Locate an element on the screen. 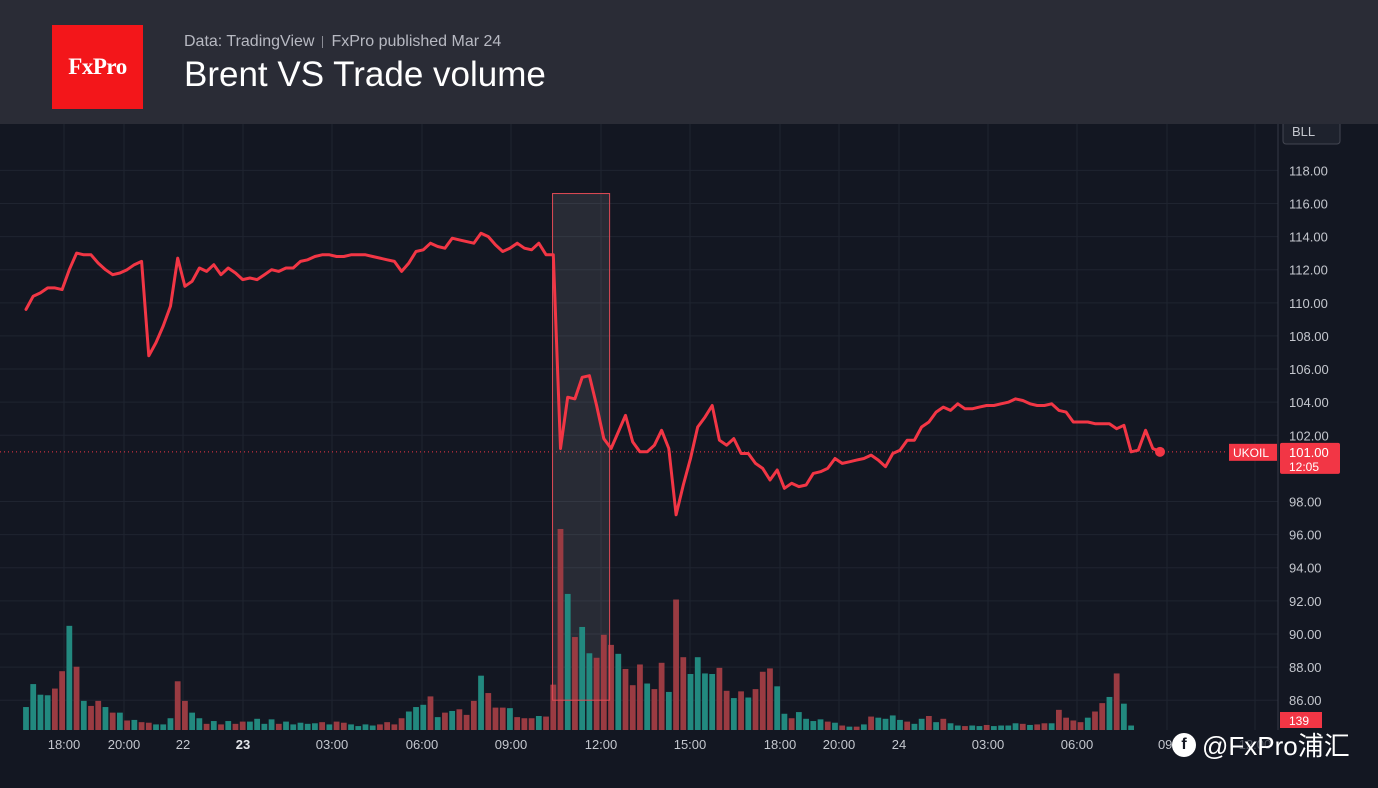 The width and height of the screenshot is (1378, 788). watermark: f @FxPro浦汇 is located at coordinates (1261, 744).